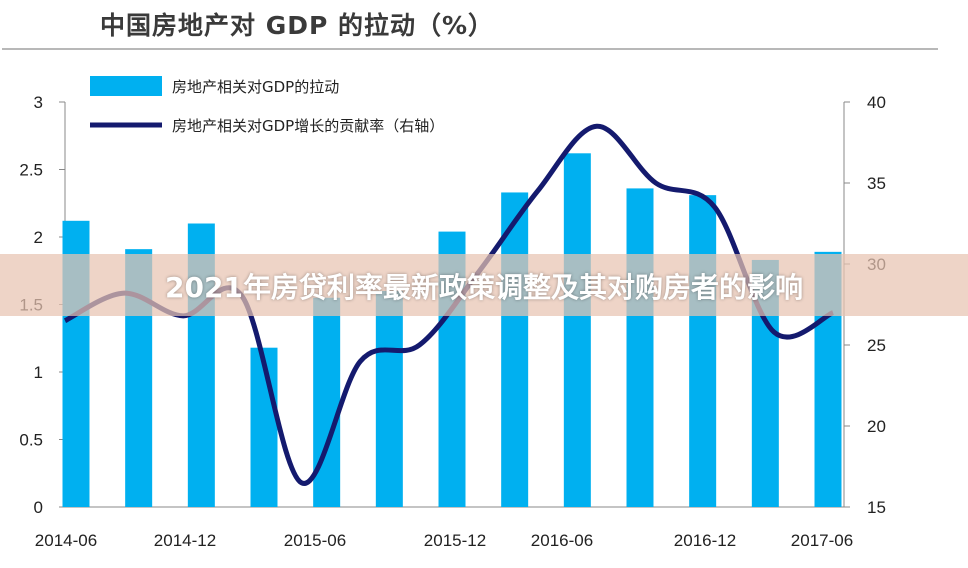  Describe the element at coordinates (38, 102) in the screenshot. I see `left-tick-label: 3` at that location.